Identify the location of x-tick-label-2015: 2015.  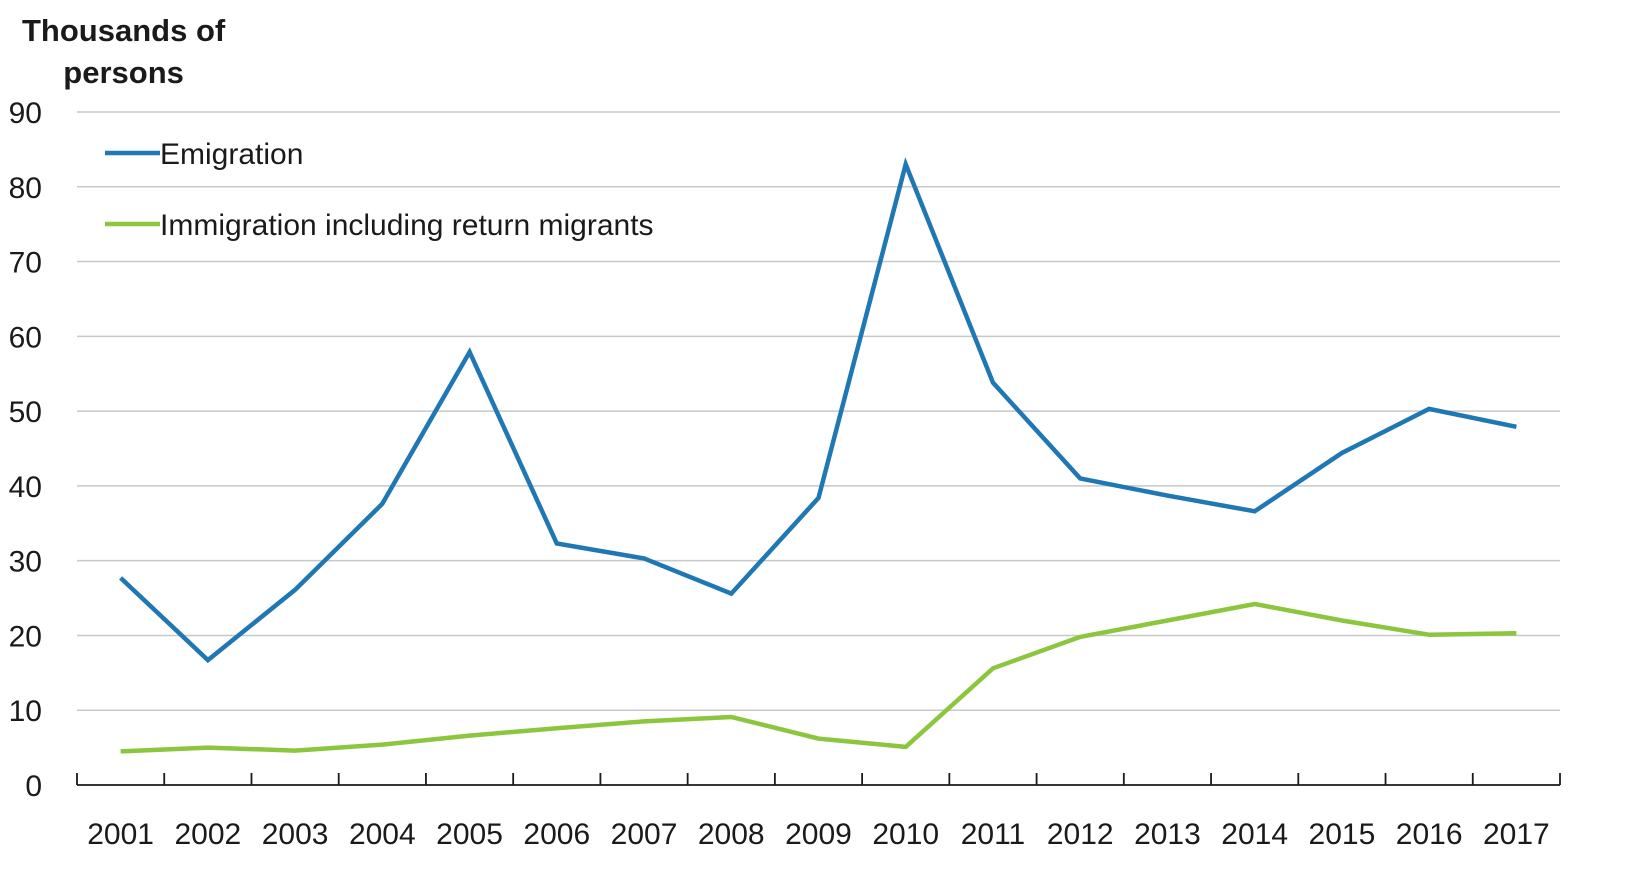
(1342, 834).